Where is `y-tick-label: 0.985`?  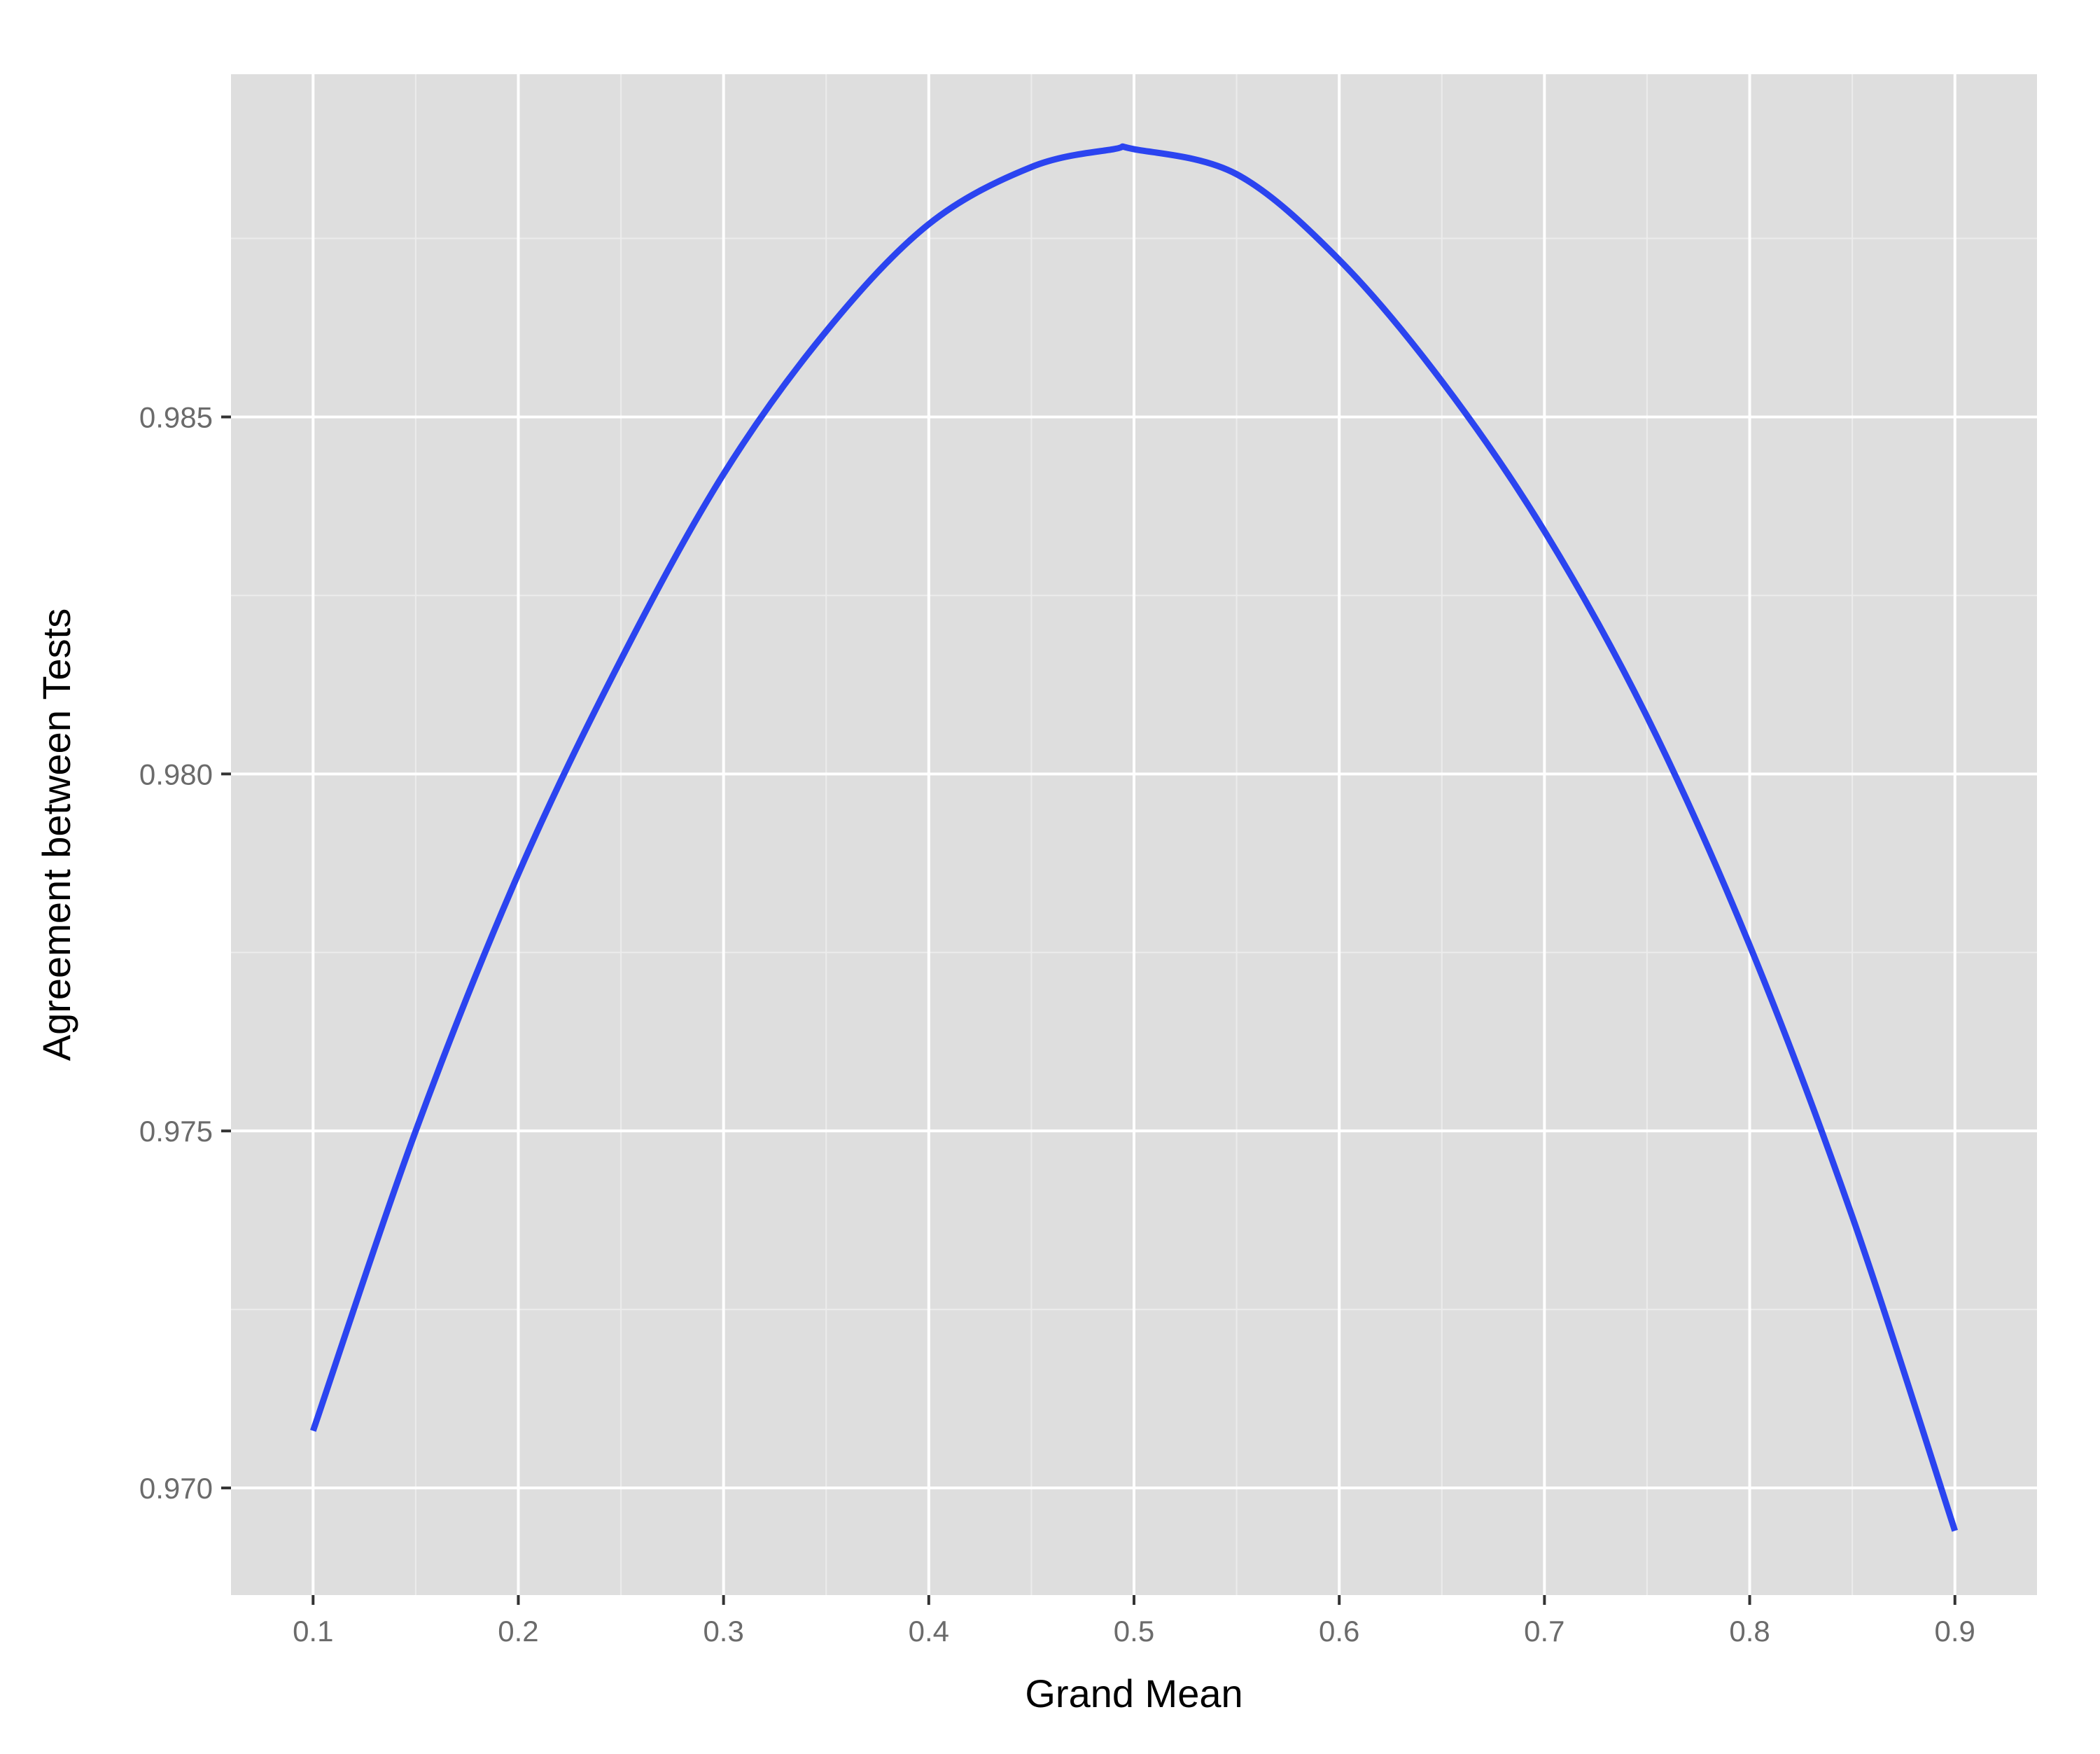
y-tick-label: 0.985 is located at coordinates (176, 417).